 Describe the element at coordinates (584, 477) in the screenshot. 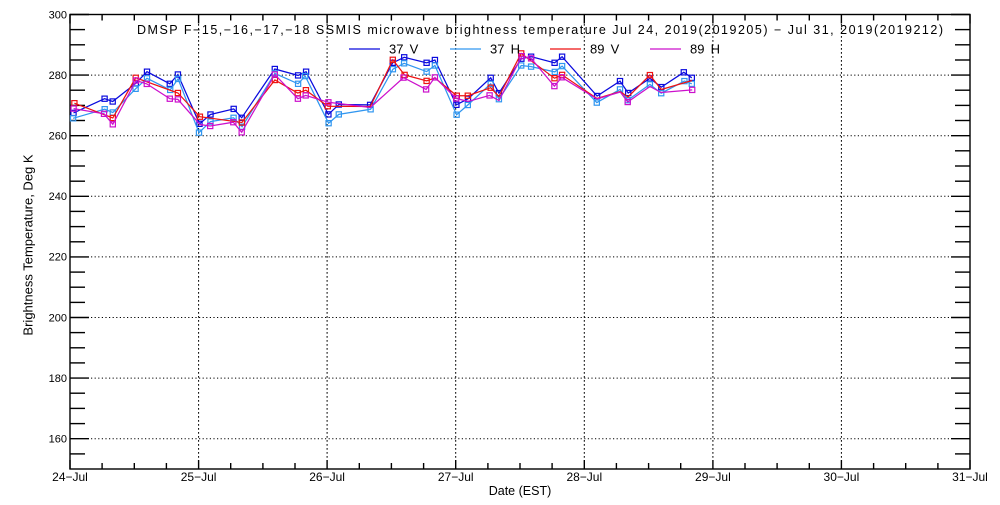

I see `svg-text: 28−Jul` at that location.